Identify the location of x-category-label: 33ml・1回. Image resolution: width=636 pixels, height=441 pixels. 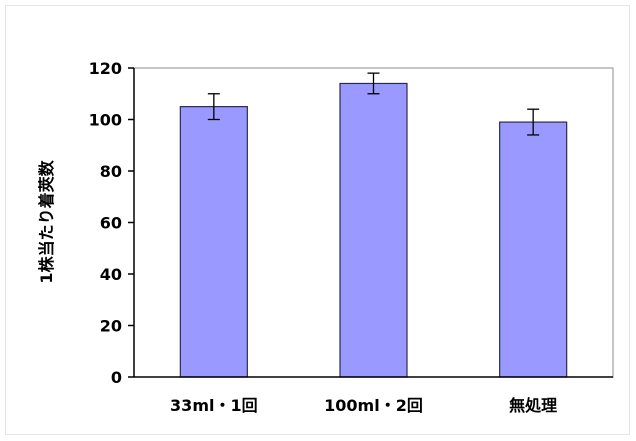
(214, 405).